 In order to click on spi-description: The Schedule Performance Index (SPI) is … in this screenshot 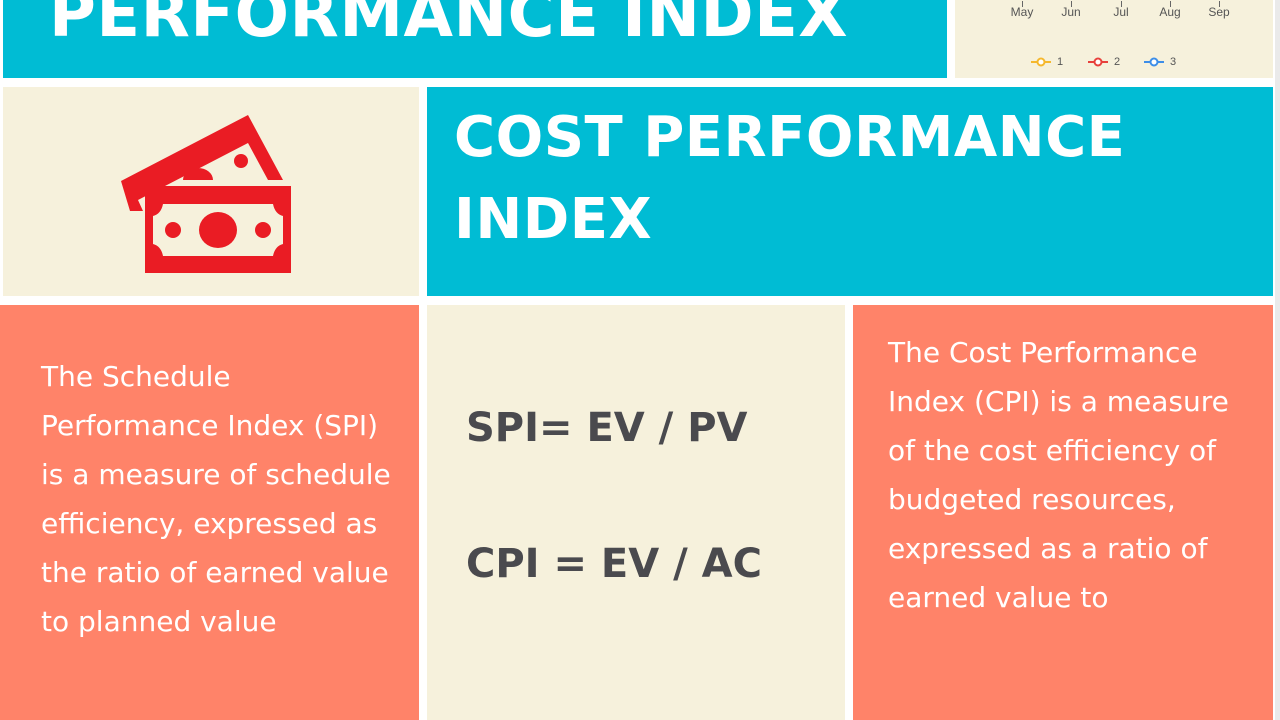, I will do `click(216, 499)`.